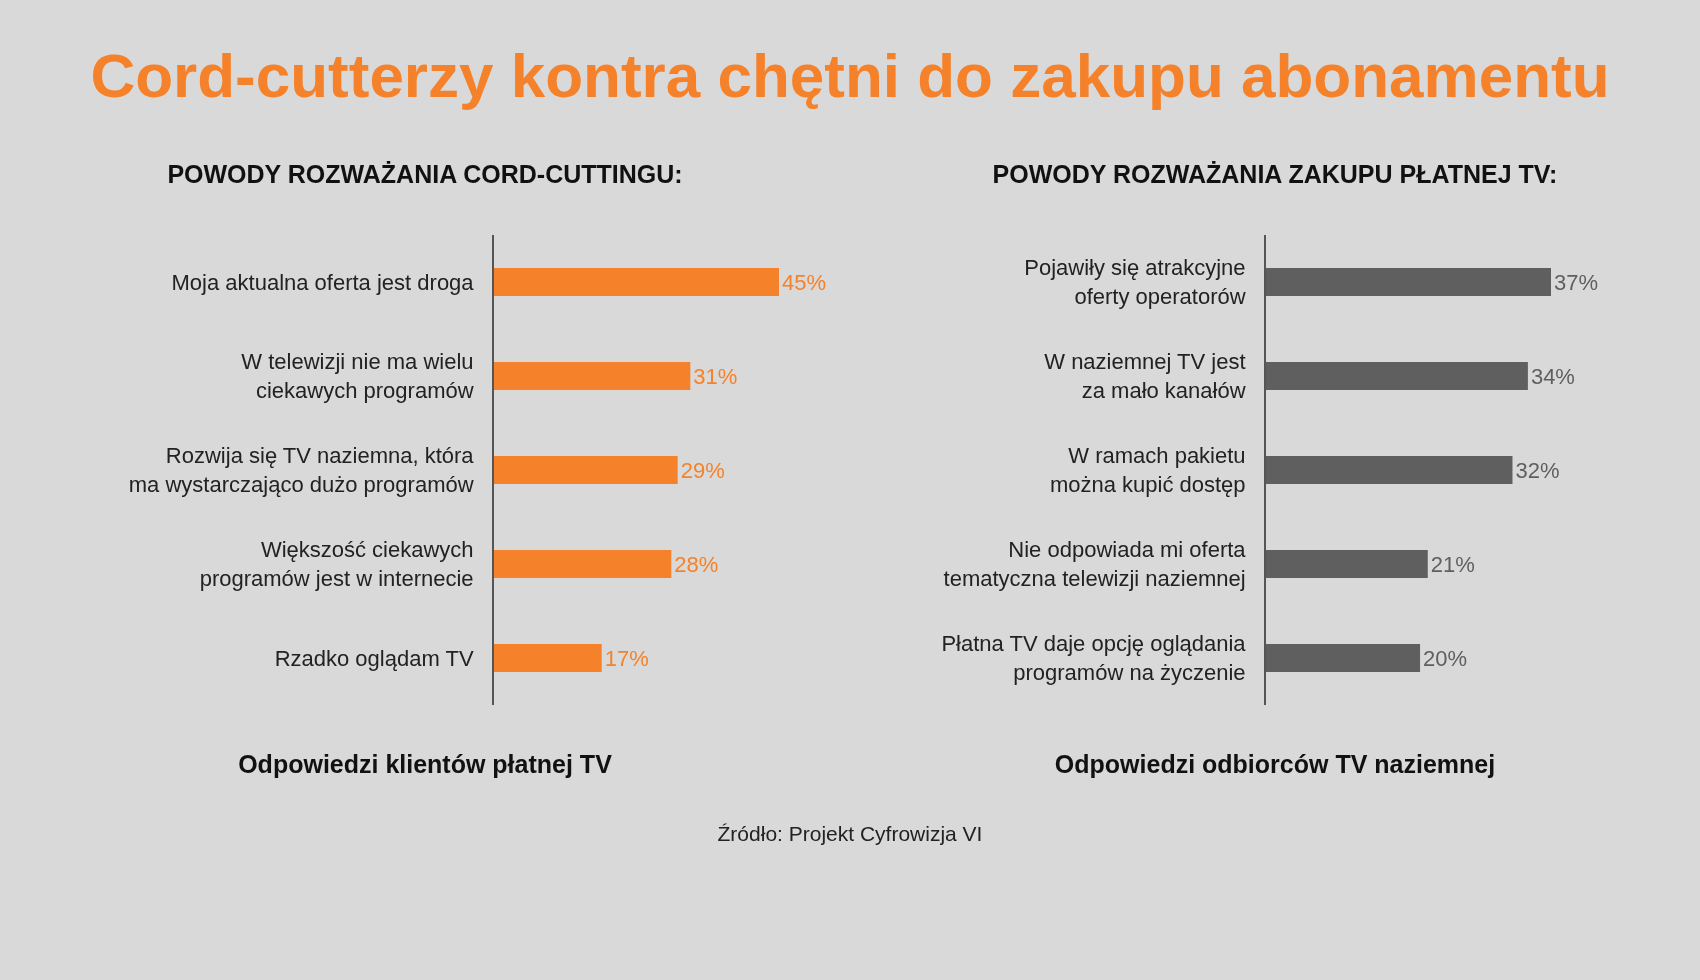 This screenshot has height=980, width=1700. I want to click on data-label: 21%, so click(1452, 564).